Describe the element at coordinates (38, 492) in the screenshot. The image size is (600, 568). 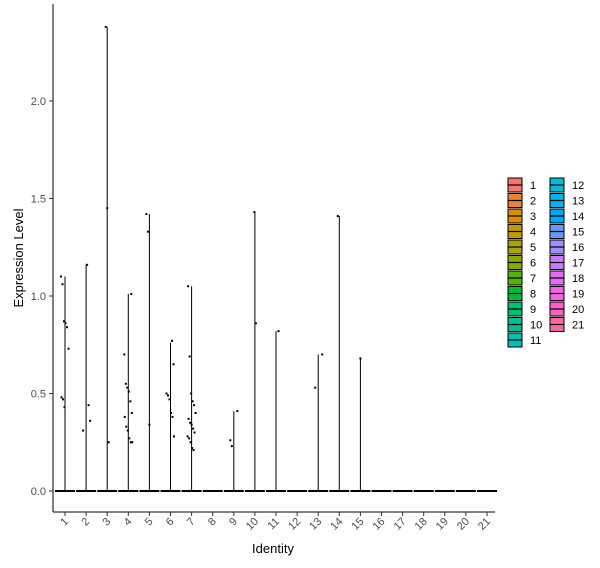
I see `y-tick-label: 0.0` at that location.